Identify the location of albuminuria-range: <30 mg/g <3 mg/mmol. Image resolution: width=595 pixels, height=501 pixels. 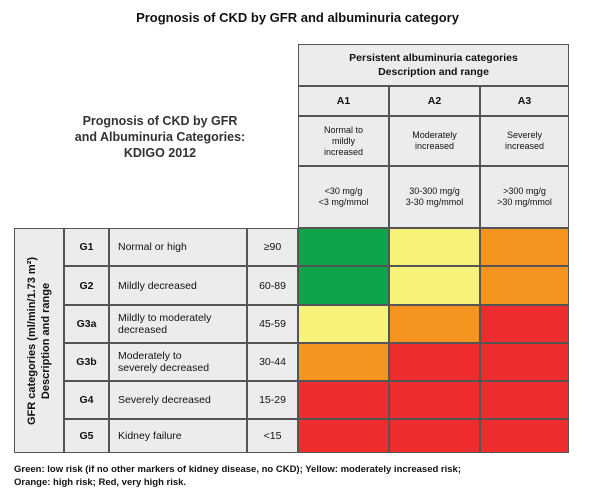
(343, 197).